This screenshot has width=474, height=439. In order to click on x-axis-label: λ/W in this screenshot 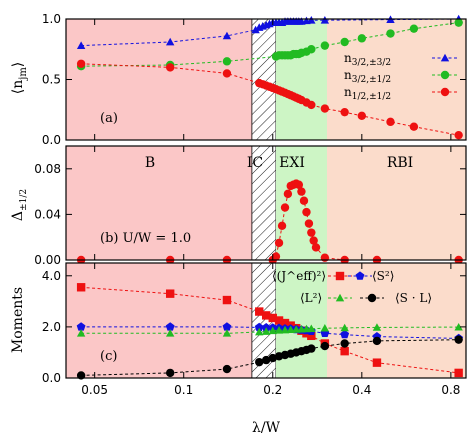, I will do `click(266, 428)`.